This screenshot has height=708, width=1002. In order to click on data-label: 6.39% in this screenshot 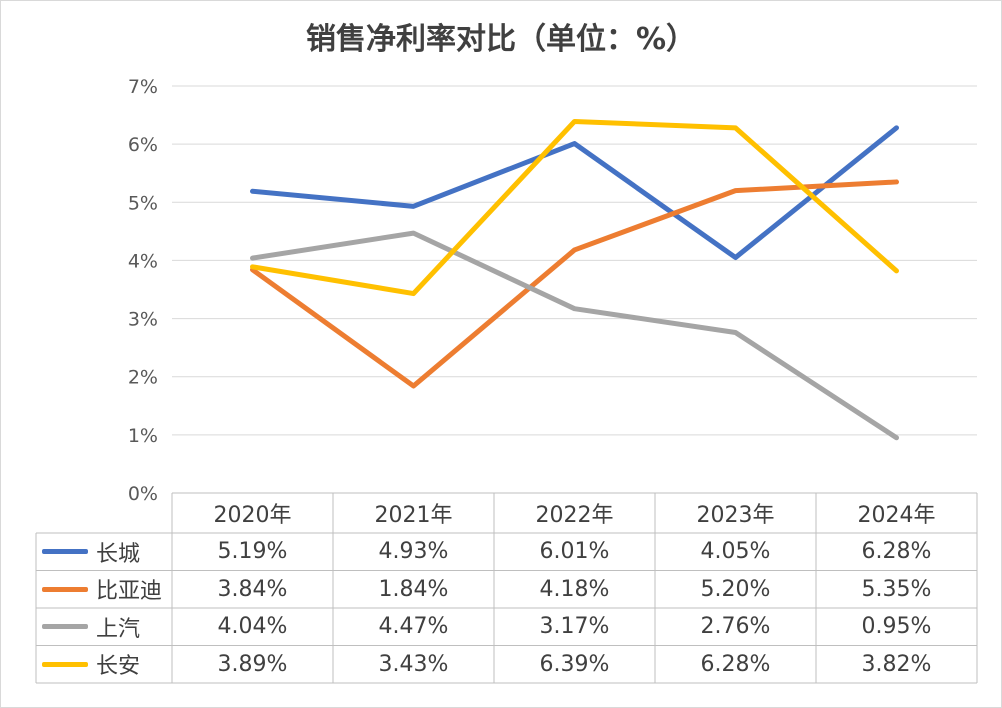, I will do `click(574, 665)`.